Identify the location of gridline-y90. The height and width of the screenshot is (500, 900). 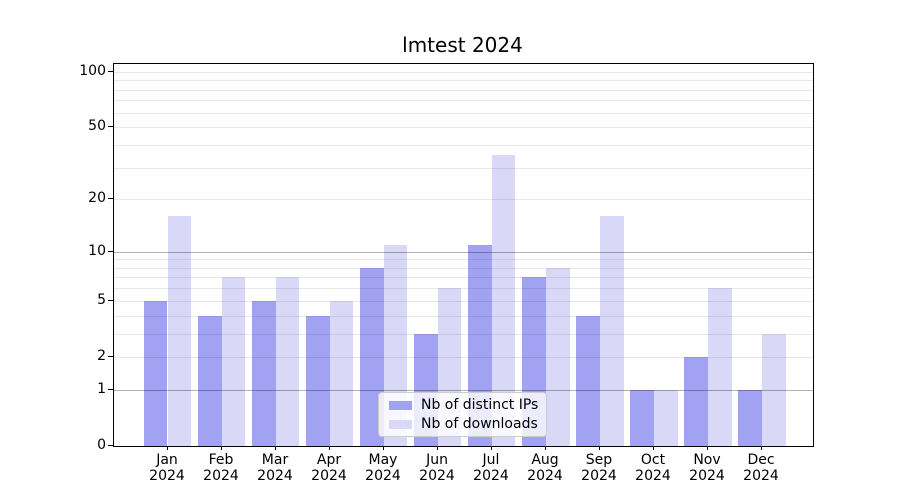
(463, 80).